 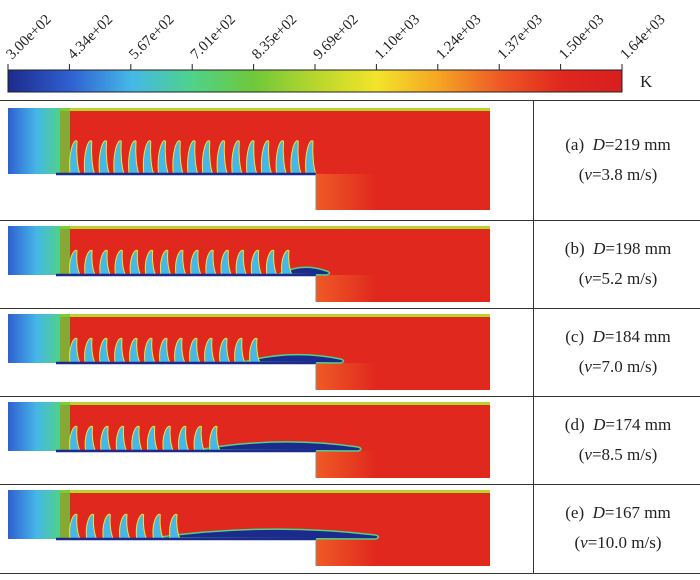 I want to click on temperature-field-e, so click(x=249, y=528).